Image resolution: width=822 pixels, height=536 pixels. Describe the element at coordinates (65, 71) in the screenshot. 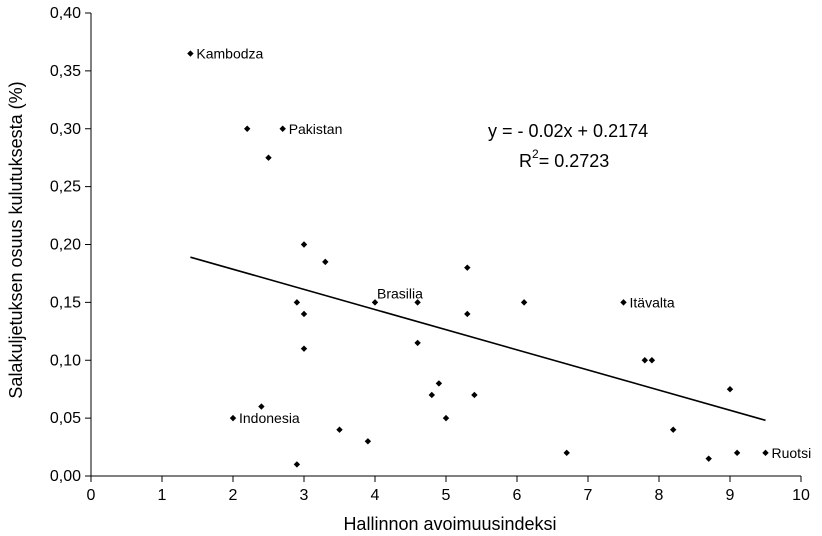

I see `y-tick-label: 0,35` at that location.